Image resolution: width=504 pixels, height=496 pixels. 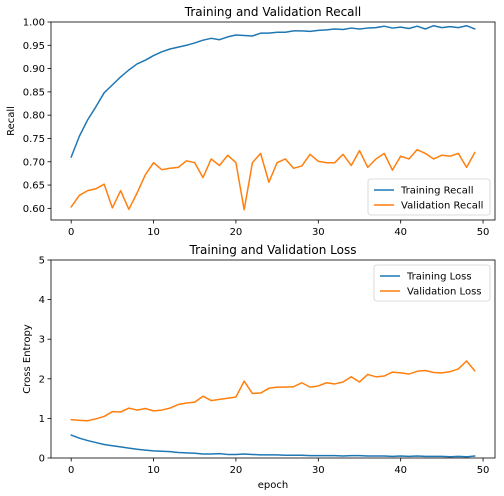 I want to click on y-tick-label: 0, so click(x=42, y=459).